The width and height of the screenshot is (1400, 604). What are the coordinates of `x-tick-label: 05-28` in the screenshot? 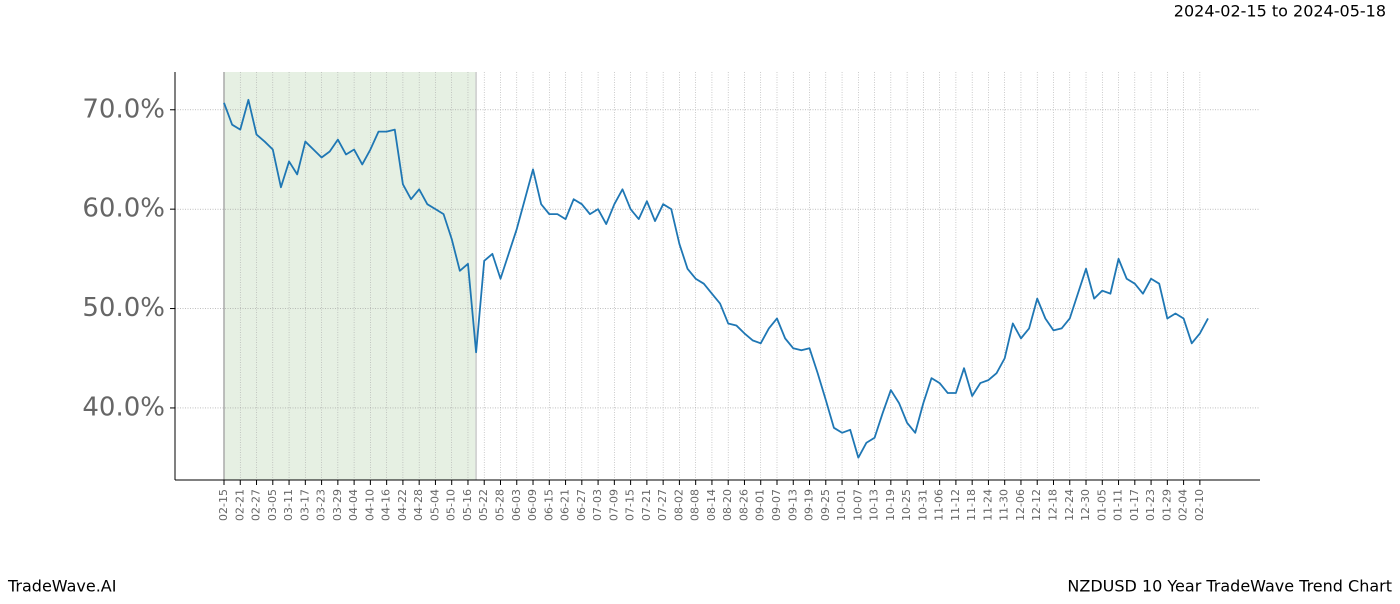 It's located at (499, 505).